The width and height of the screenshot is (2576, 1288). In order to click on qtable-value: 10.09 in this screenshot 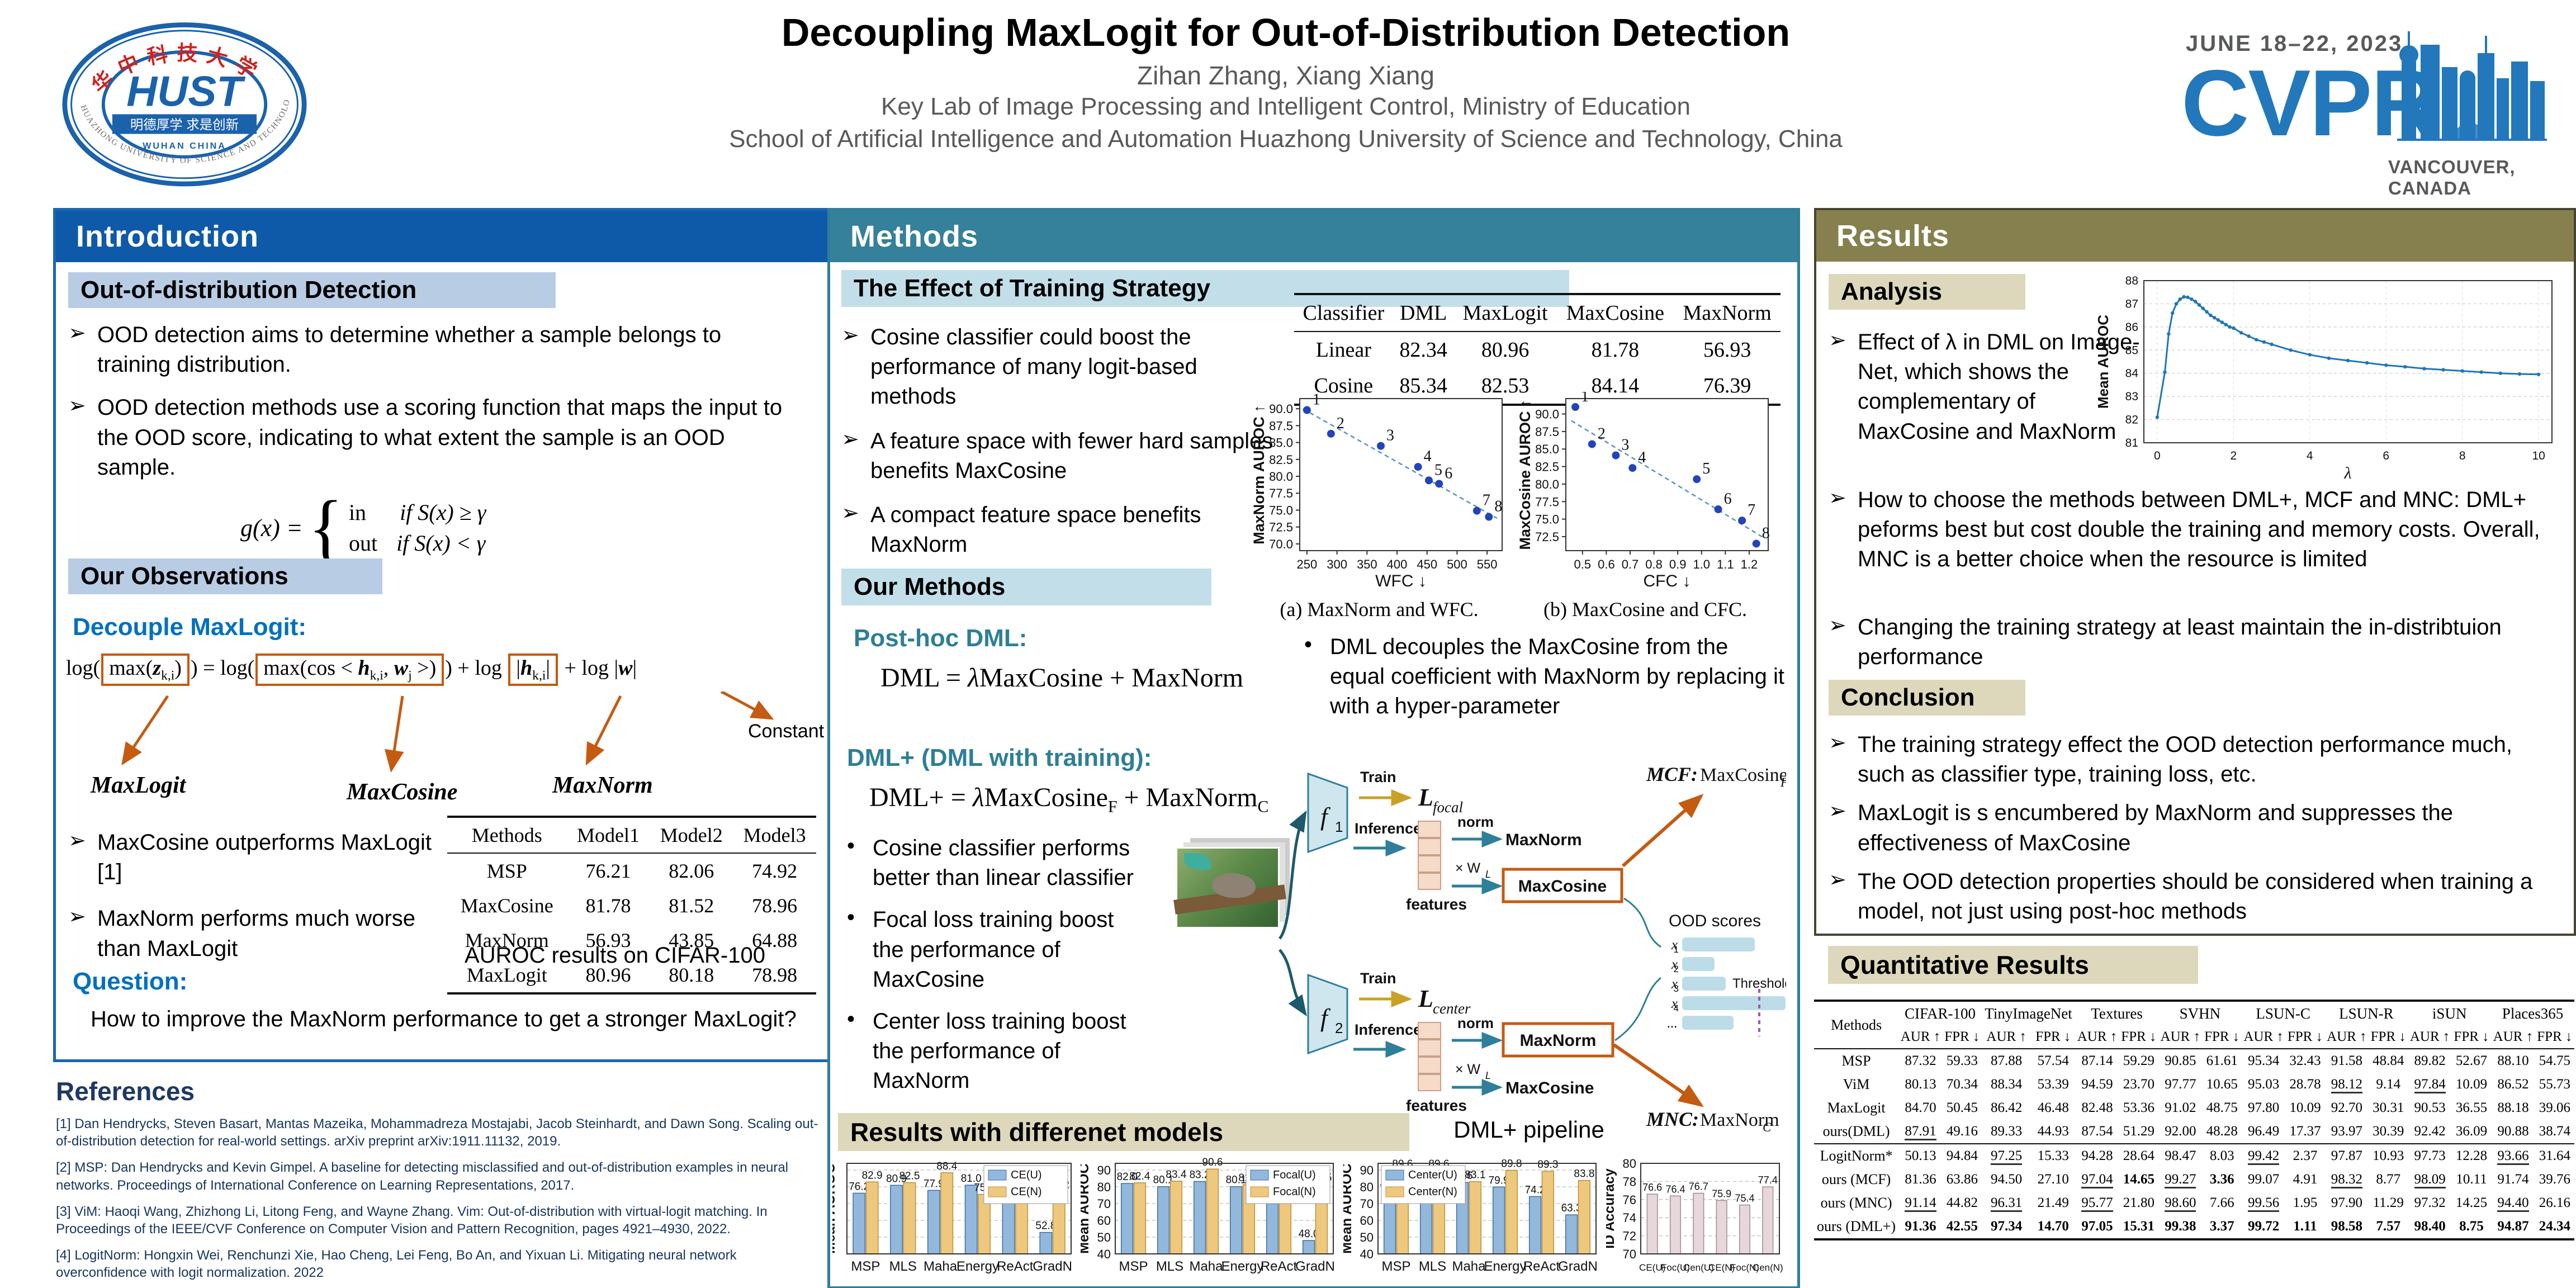, I will do `click(2471, 1084)`.